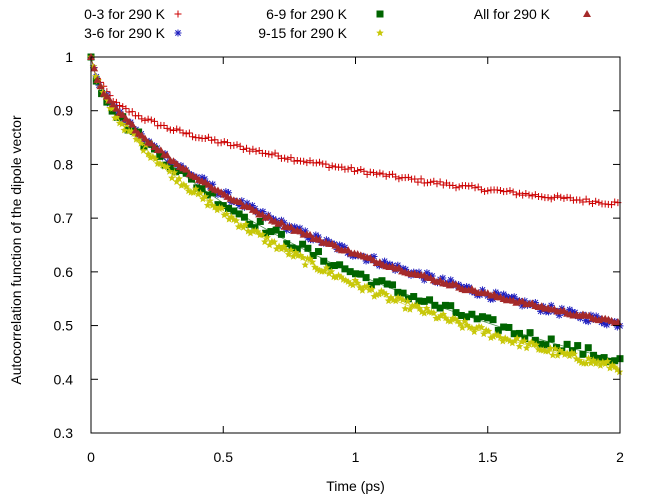  Describe the element at coordinates (224, 457) in the screenshot. I see `x-tick-label: 0.5` at that location.